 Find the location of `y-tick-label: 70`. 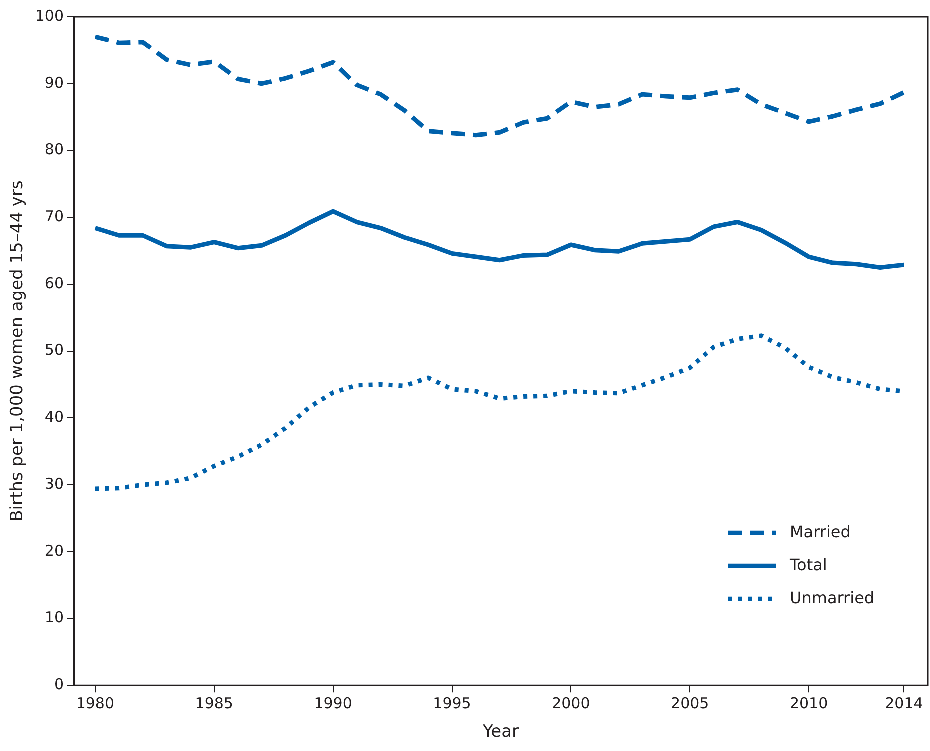

y-tick-label: 70 is located at coordinates (54, 216).